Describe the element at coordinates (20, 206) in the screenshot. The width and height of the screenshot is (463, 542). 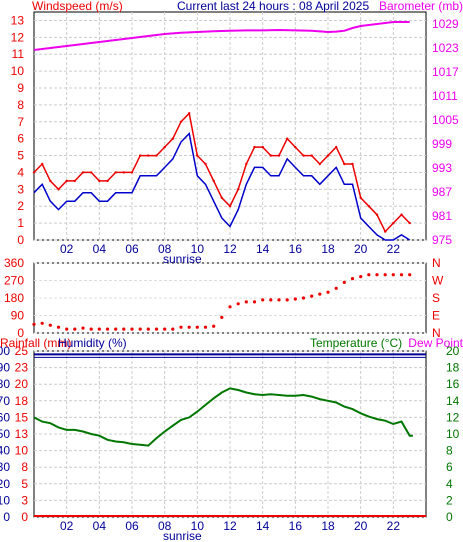
I see `windspeed-tick-label: 2` at that location.